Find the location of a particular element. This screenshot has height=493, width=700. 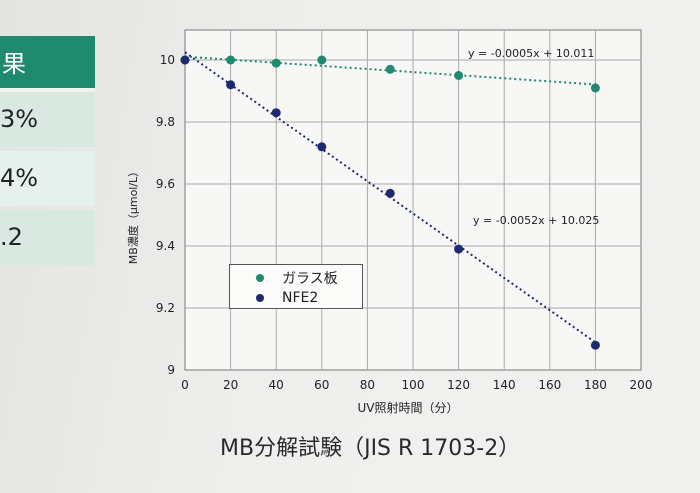

x-tick-label: 140 is located at coordinates (504, 385).